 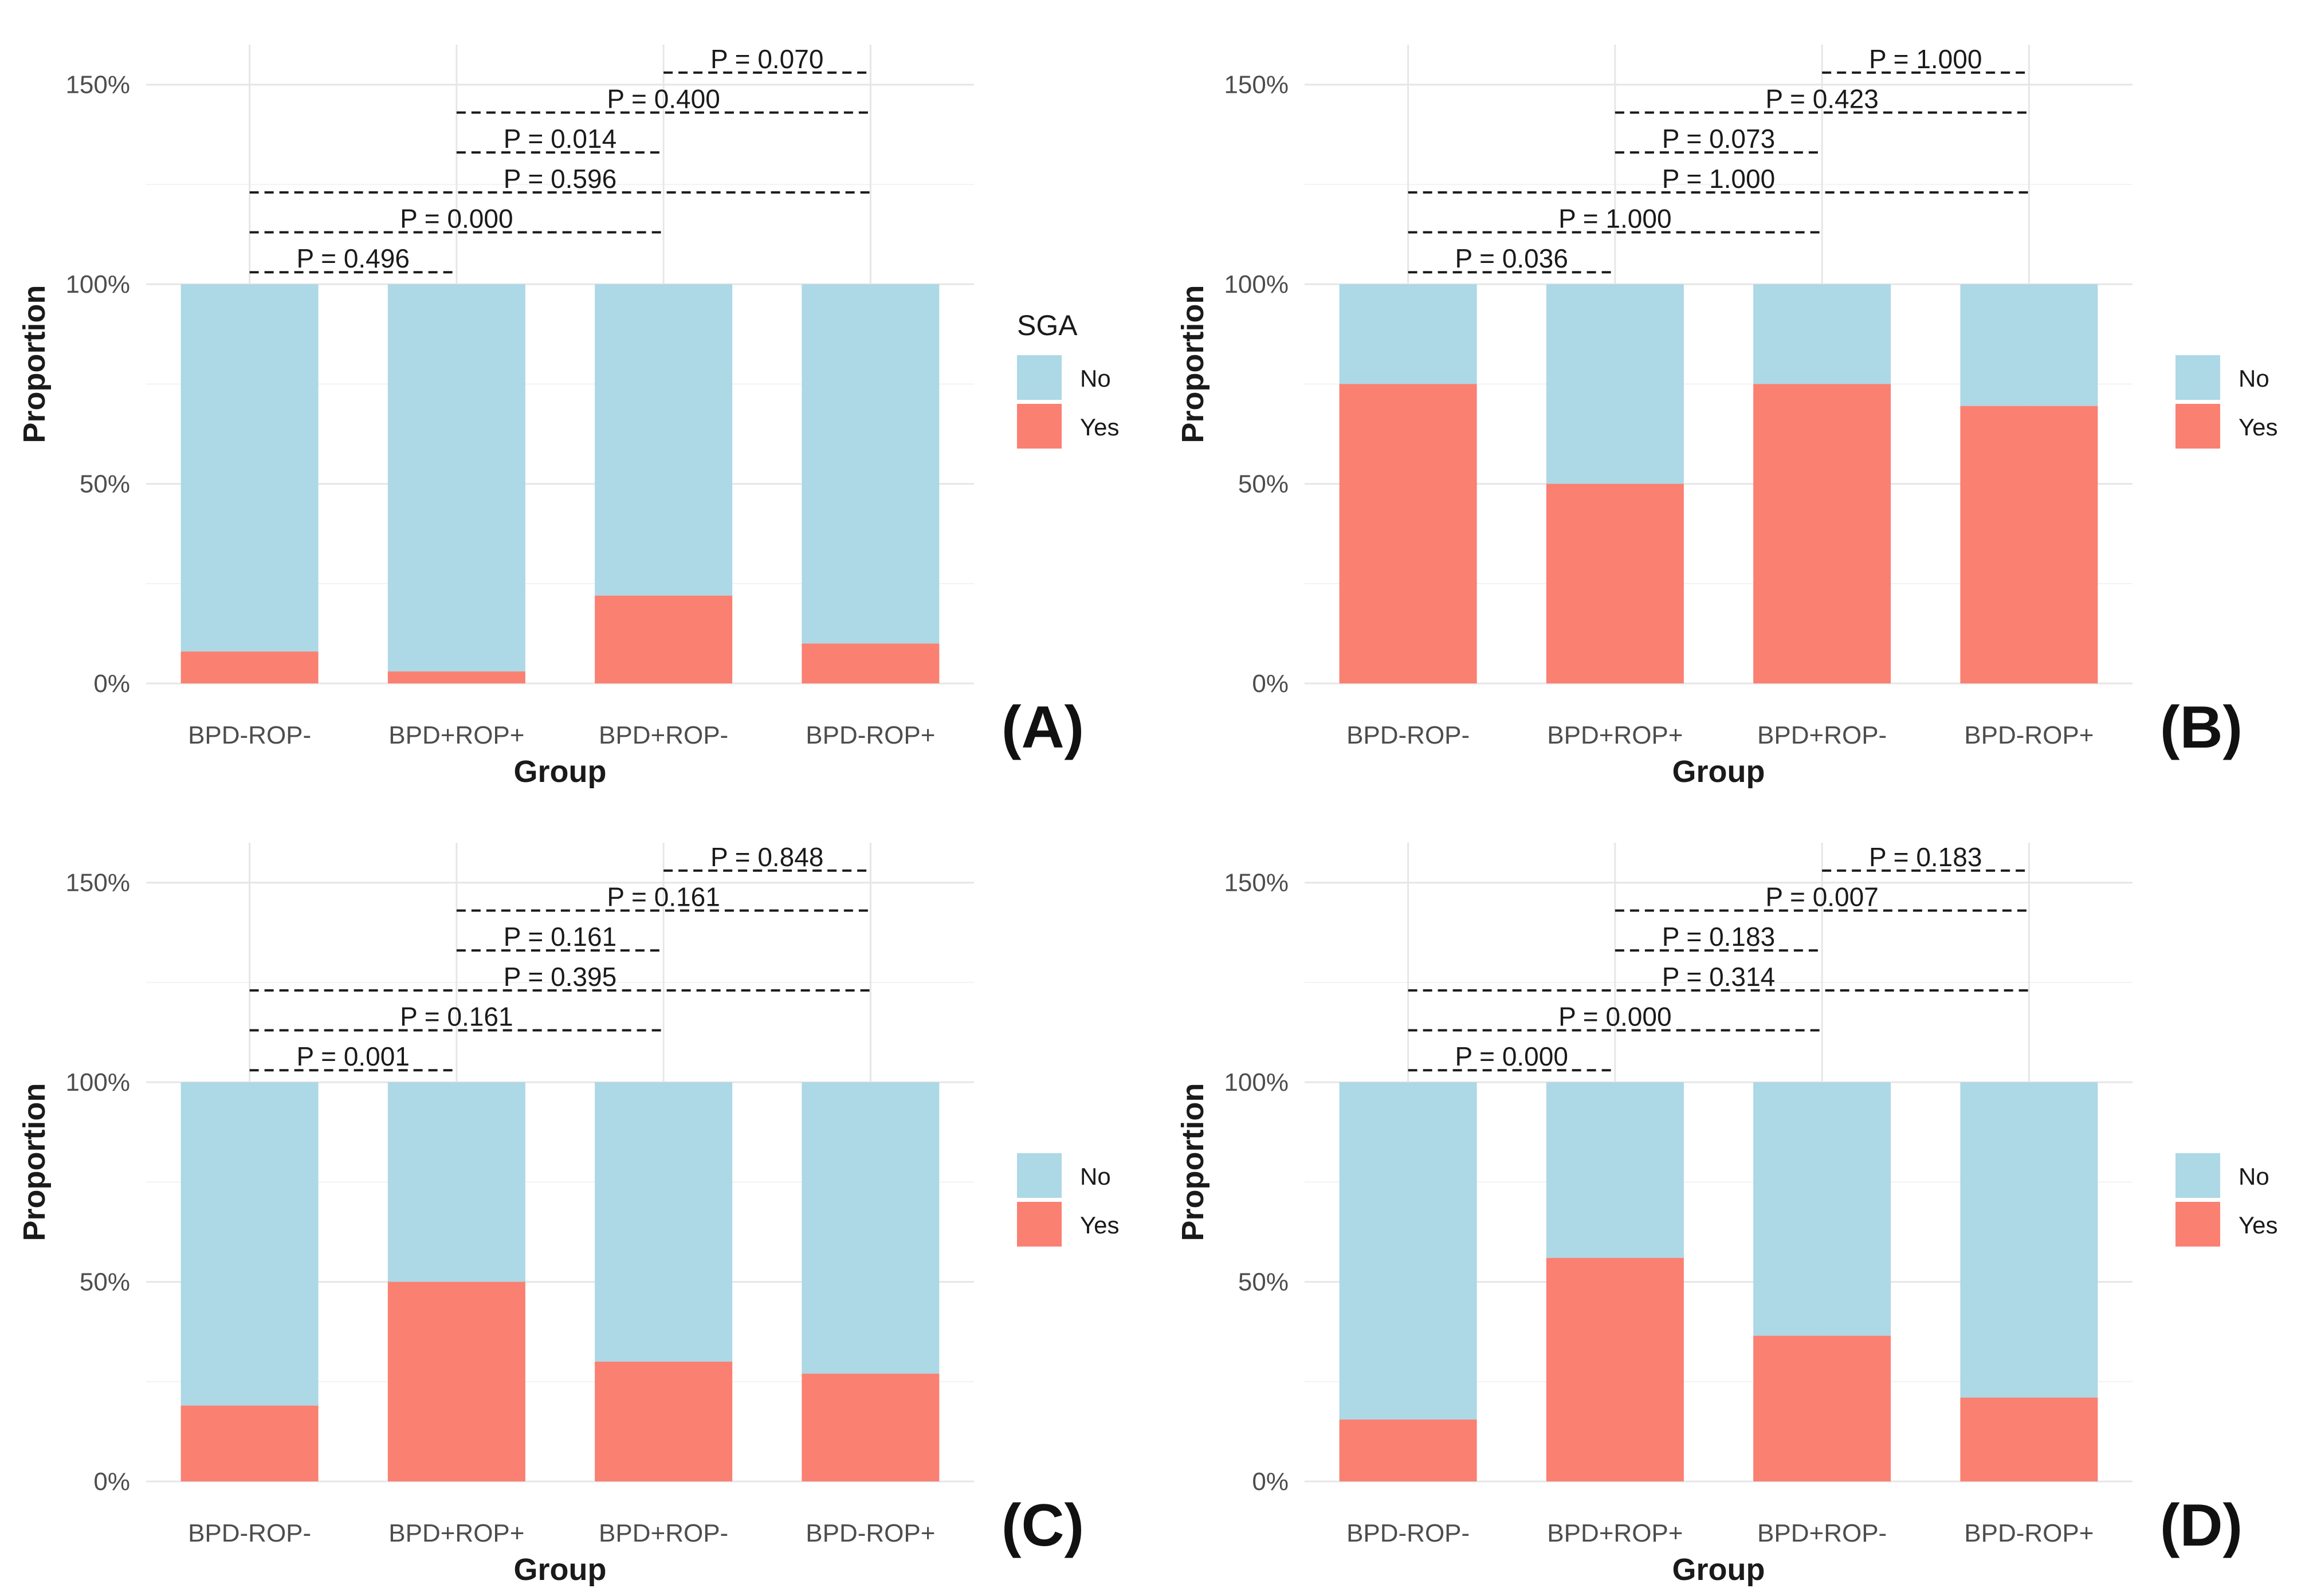 What do you see at coordinates (1047, 325) in the screenshot?
I see `legend-title: SGA` at bounding box center [1047, 325].